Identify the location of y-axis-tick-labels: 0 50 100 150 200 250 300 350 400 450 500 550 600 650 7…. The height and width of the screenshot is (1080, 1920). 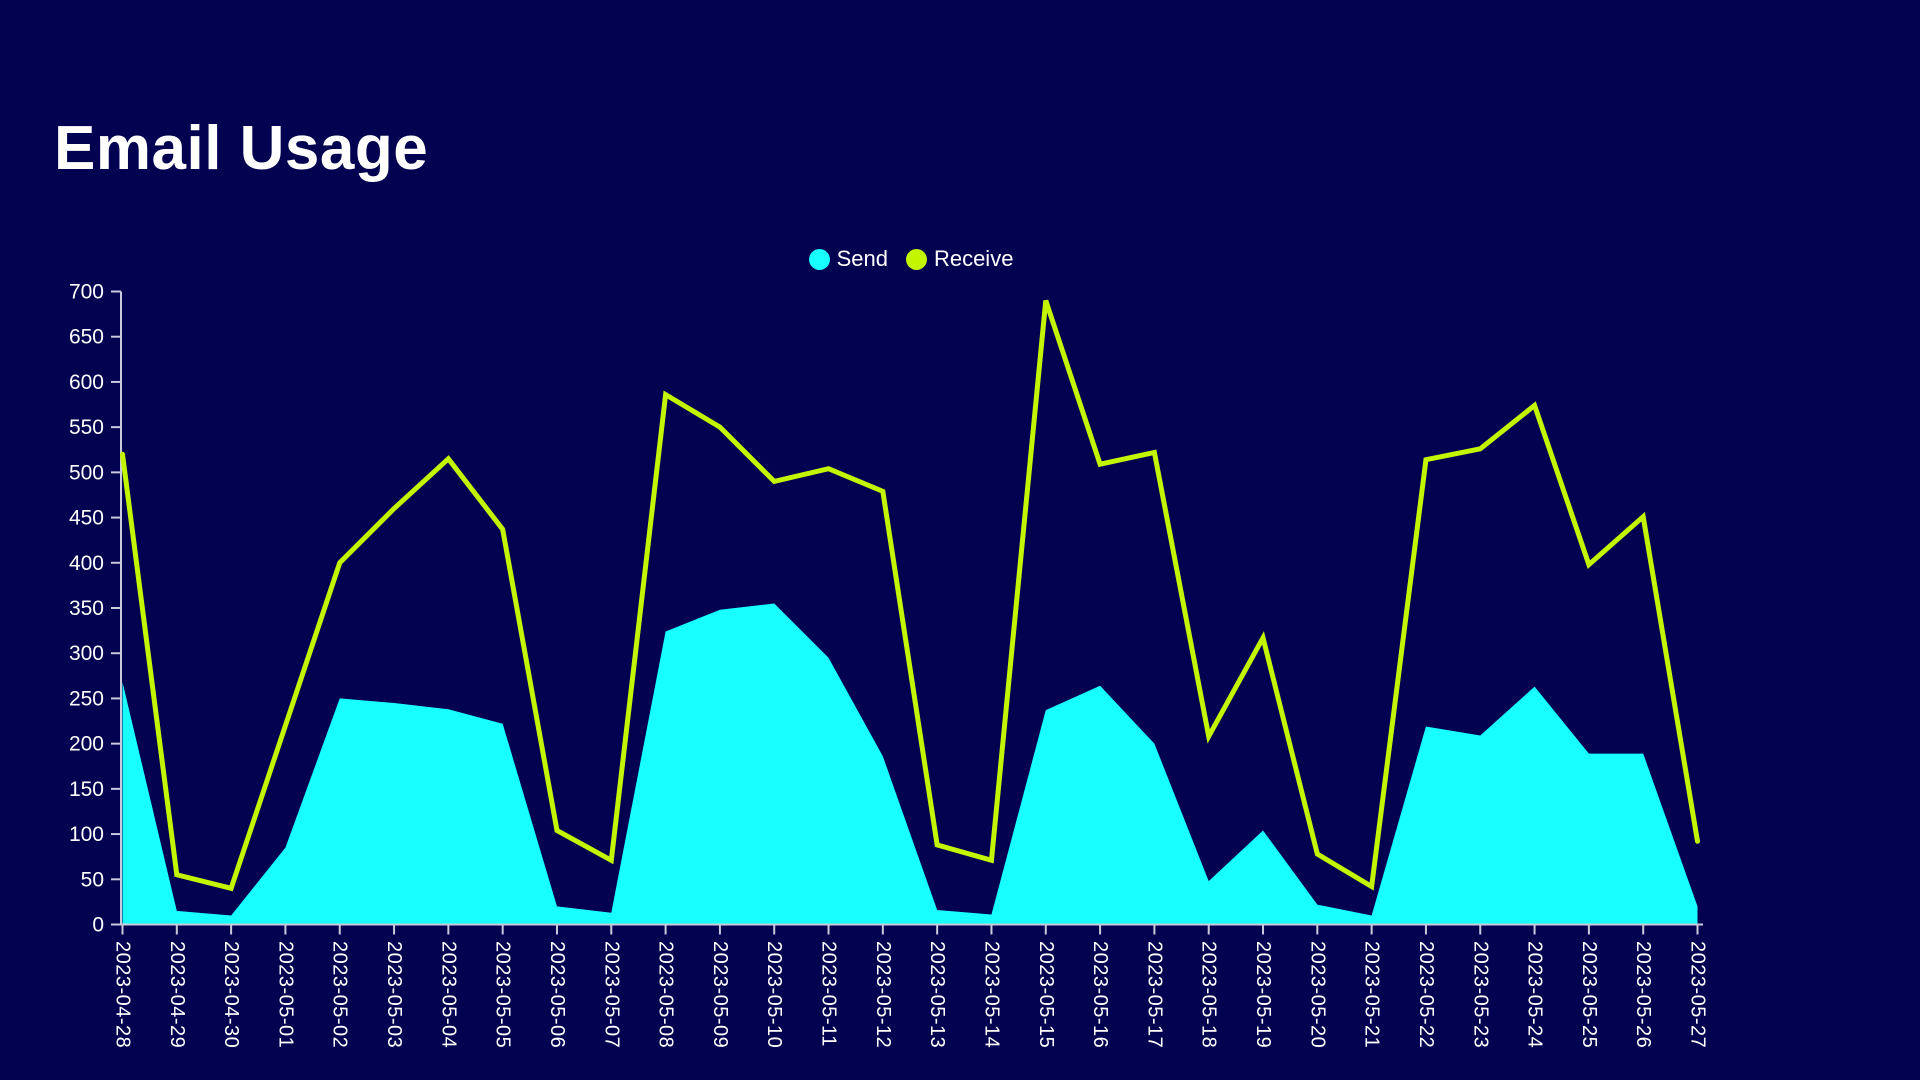
(86, 609).